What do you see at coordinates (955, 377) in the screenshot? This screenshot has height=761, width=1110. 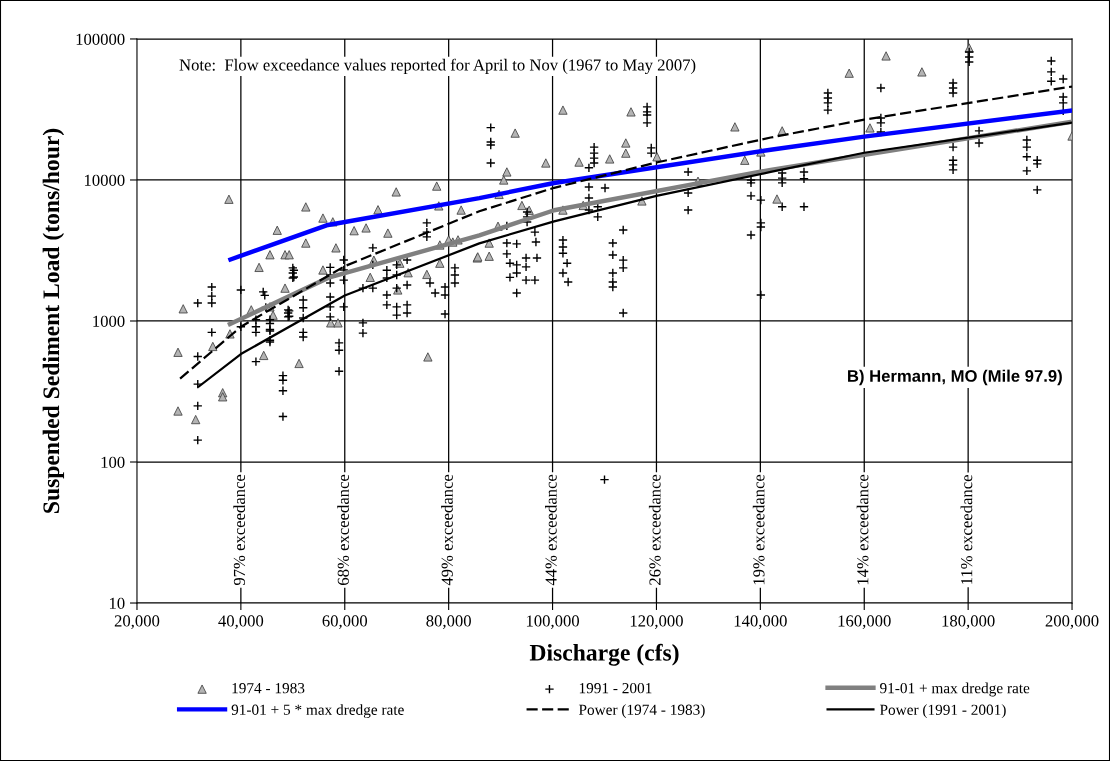 I see `annotation: B) Hermann, MO (Mile 97.9)` at bounding box center [955, 377].